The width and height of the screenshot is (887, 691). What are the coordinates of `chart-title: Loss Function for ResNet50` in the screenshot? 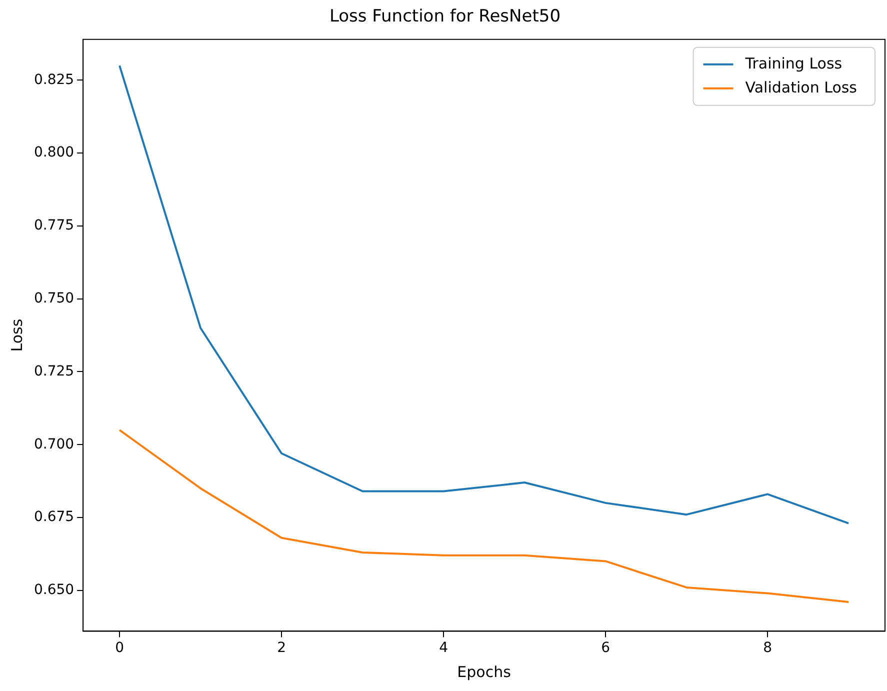 It's located at (445, 16).